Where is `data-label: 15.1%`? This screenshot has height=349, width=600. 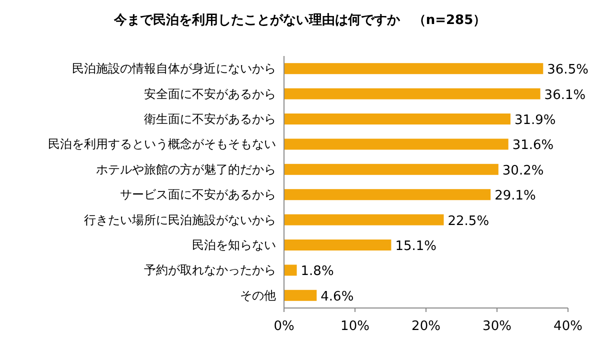 data-label: 15.1% is located at coordinates (416, 246).